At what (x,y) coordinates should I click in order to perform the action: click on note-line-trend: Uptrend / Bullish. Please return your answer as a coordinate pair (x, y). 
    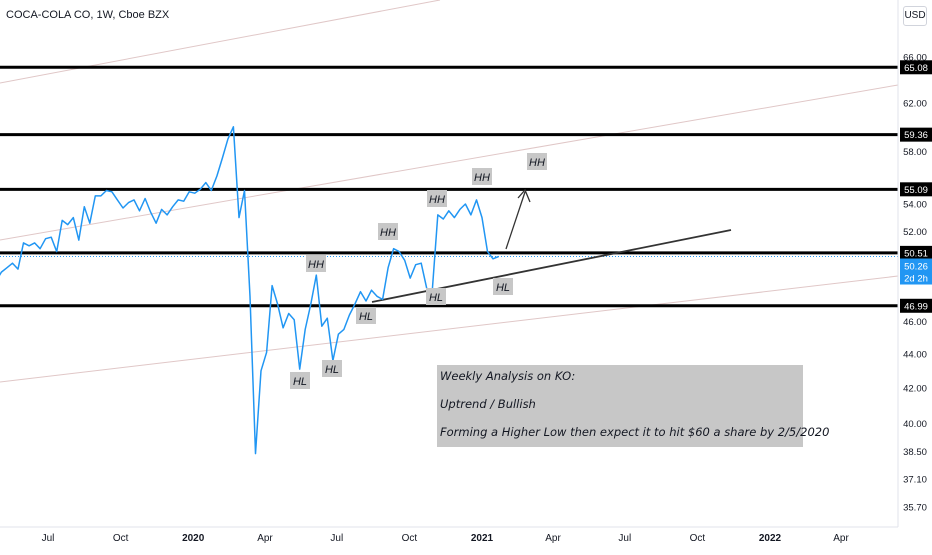
    Looking at the image, I should click on (488, 404).